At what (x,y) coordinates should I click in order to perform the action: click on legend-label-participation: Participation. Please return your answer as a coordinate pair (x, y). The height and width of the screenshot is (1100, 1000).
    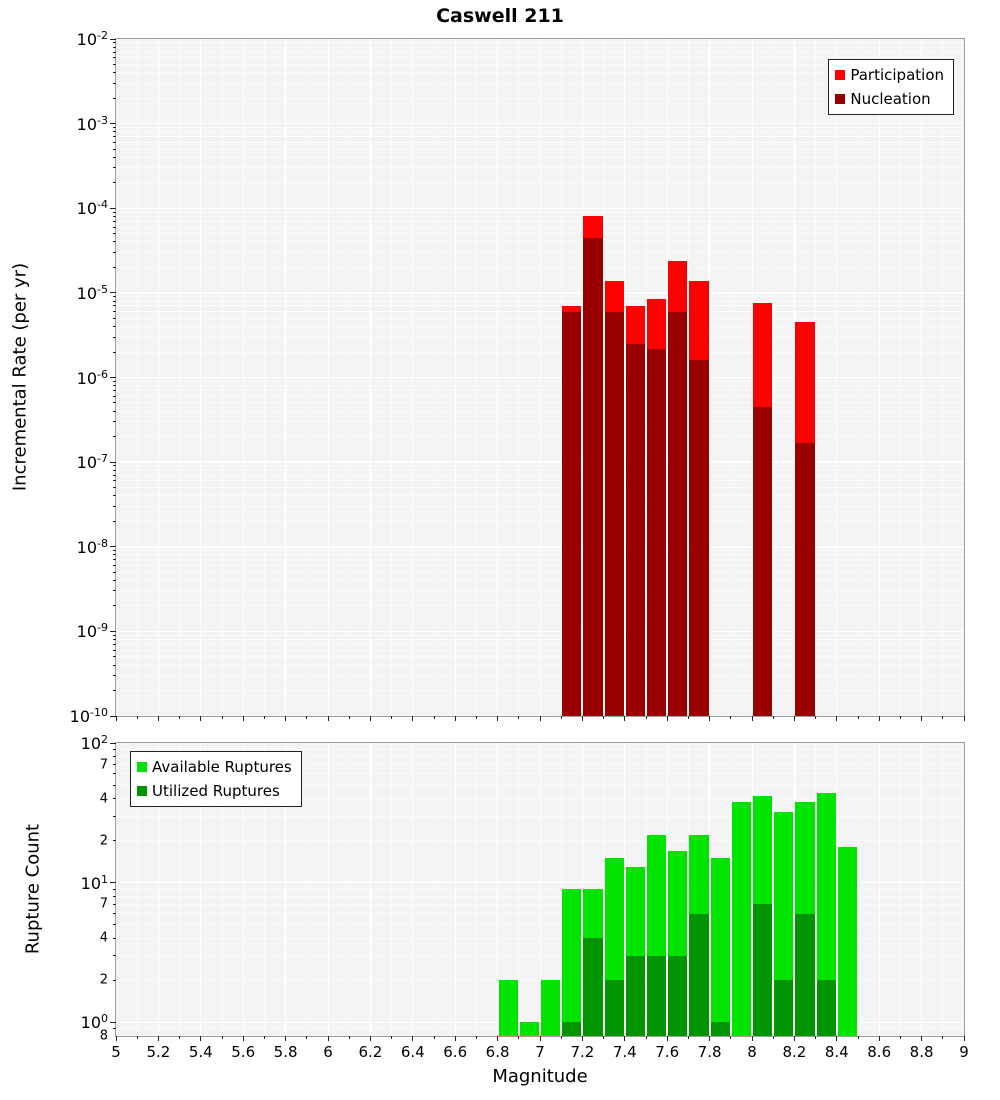
    Looking at the image, I should click on (897, 75).